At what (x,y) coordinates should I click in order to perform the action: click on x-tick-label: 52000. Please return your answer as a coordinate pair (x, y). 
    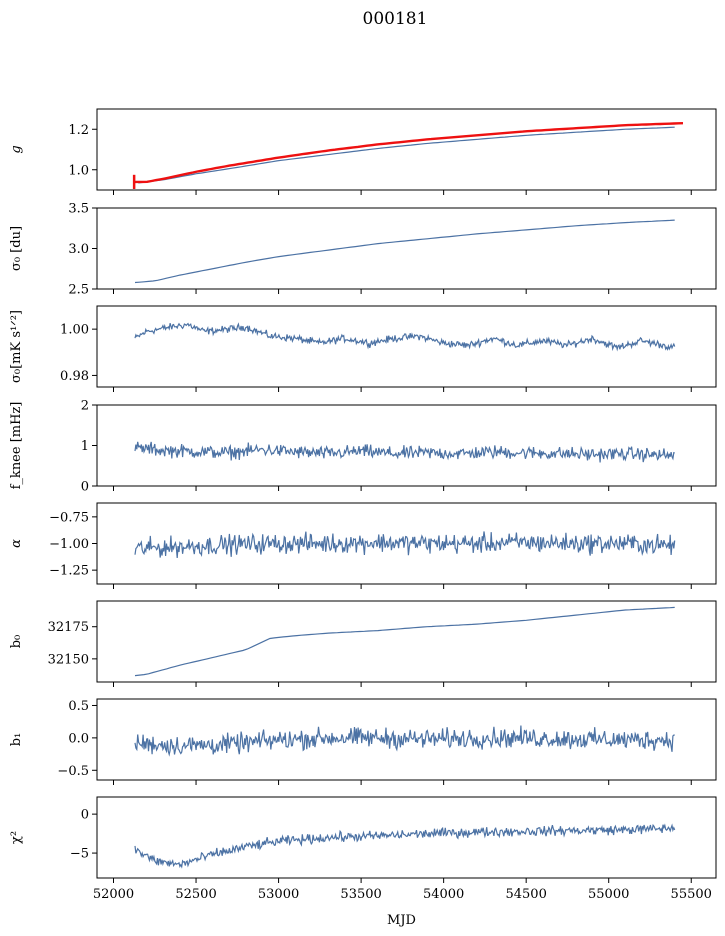
    Looking at the image, I should click on (113, 894).